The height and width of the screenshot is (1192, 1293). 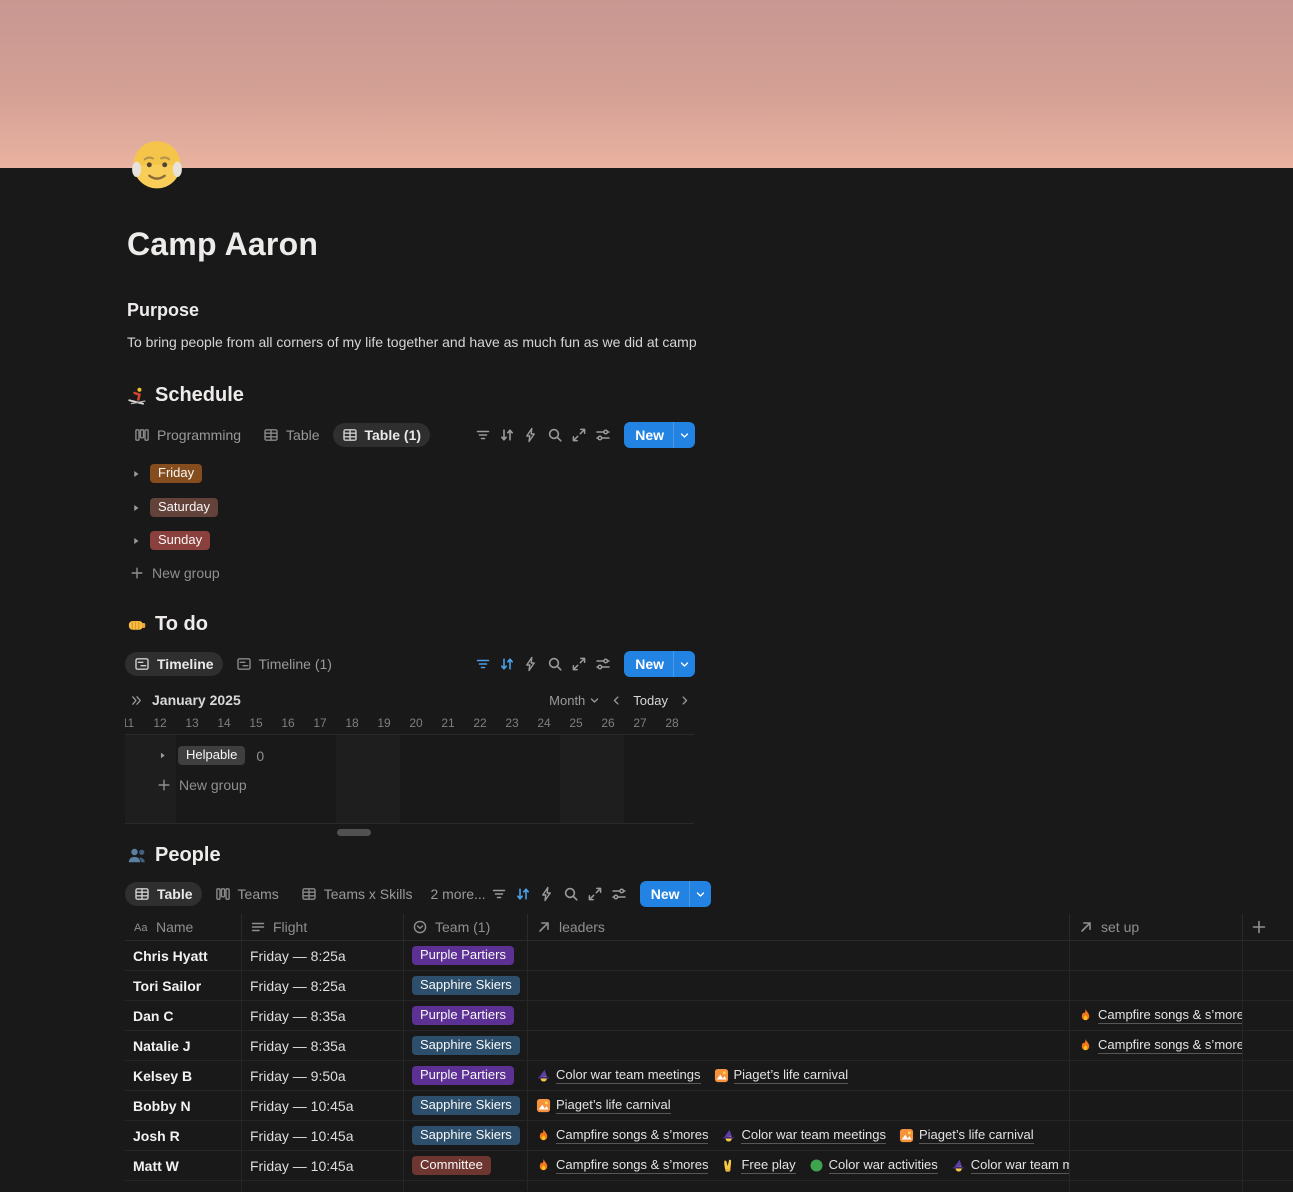 I want to click on group-tag-friday: Friday, so click(x=176, y=474).